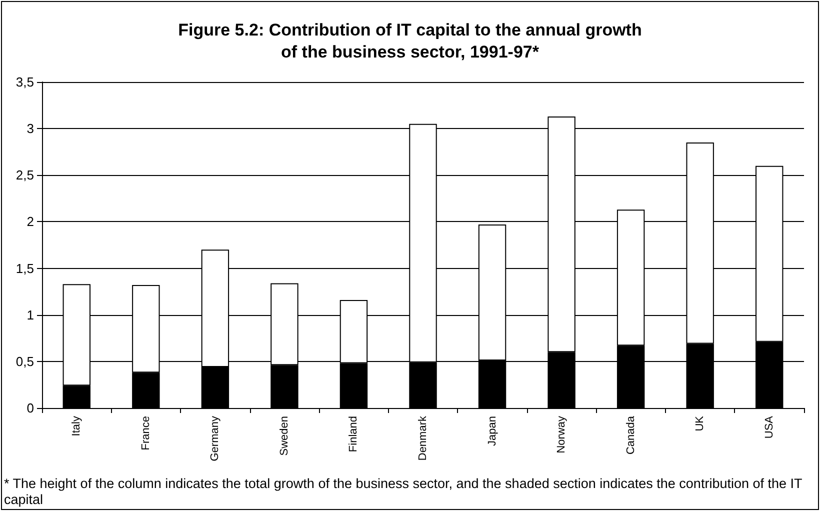 The height and width of the screenshot is (511, 820). What do you see at coordinates (423, 438) in the screenshot?
I see `x-tick-label: Denmark` at bounding box center [423, 438].